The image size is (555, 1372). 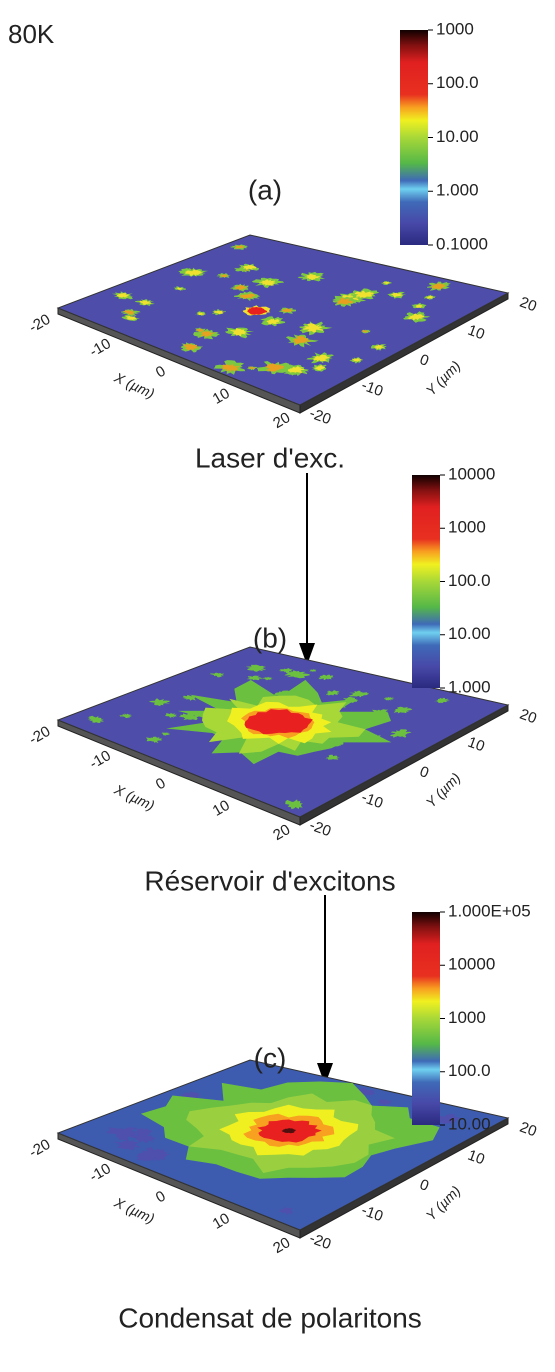 What do you see at coordinates (283, 320) in the screenshot?
I see `surface-plane` at bounding box center [283, 320].